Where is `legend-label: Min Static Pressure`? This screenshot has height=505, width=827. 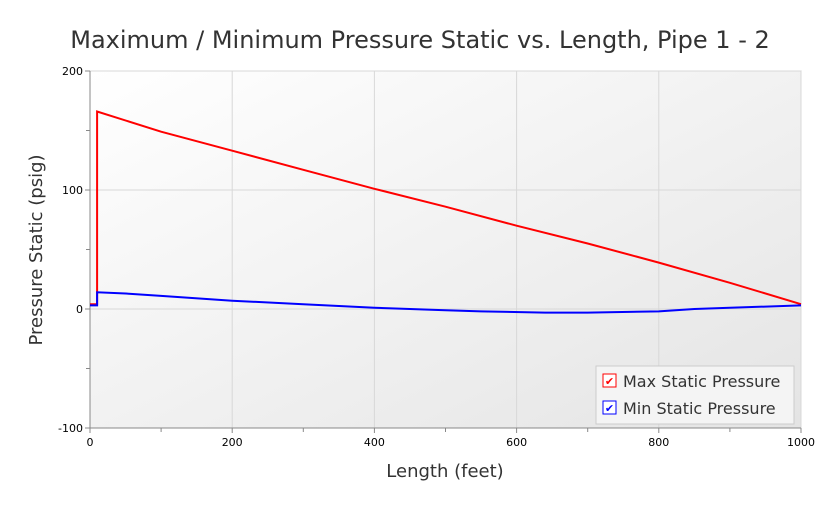 legend-label: Min Static Pressure is located at coordinates (699, 408).